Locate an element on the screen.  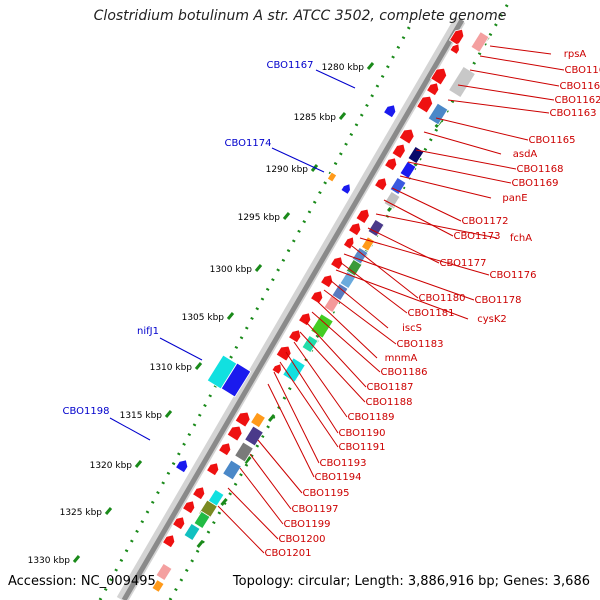
gene-box-18-shape is located at coordinates (236, 380).